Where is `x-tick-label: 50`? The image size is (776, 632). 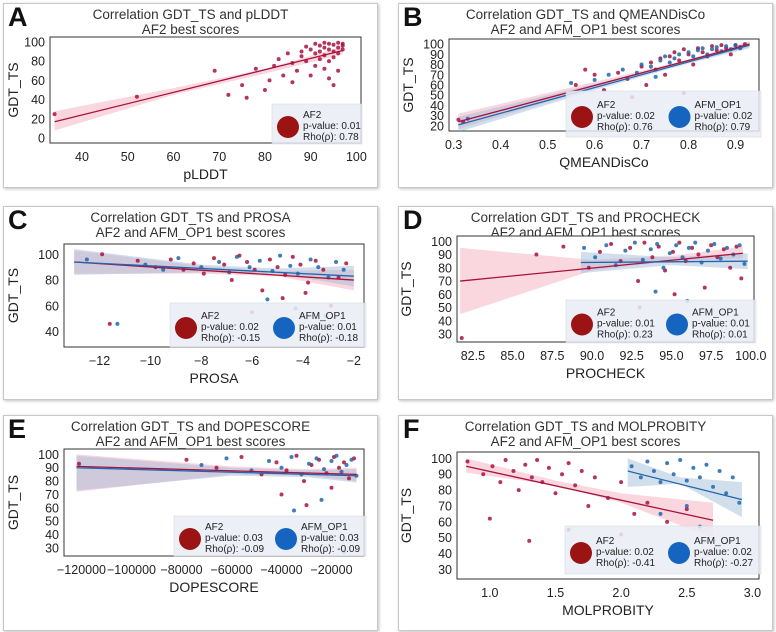 x-tick-label: 50 is located at coordinates (128, 157).